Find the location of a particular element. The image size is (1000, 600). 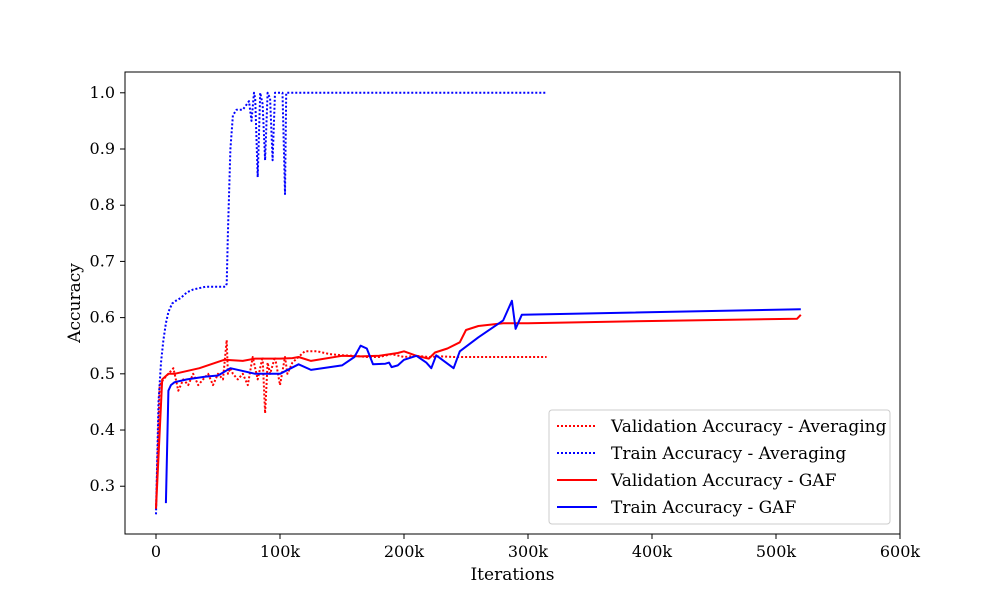

y-tick-label: 0.3 is located at coordinates (102, 485).